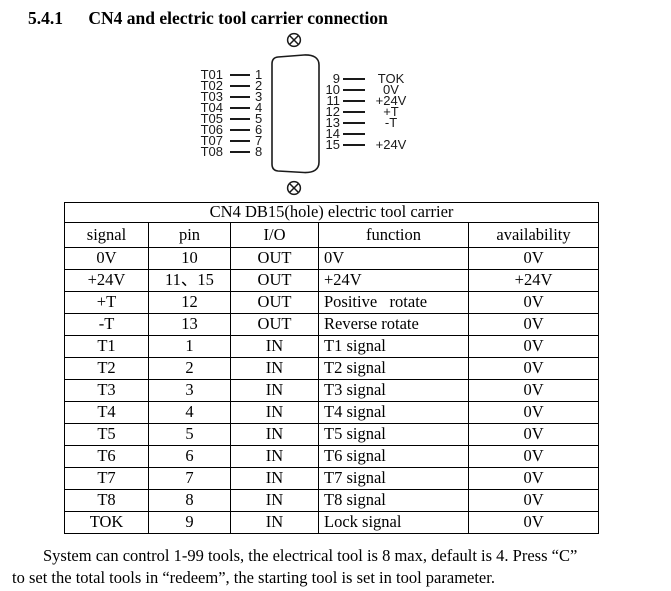 This screenshot has height=591, width=671. What do you see at coordinates (211, 118) in the screenshot?
I see `pin-signal-label: T05` at bounding box center [211, 118].